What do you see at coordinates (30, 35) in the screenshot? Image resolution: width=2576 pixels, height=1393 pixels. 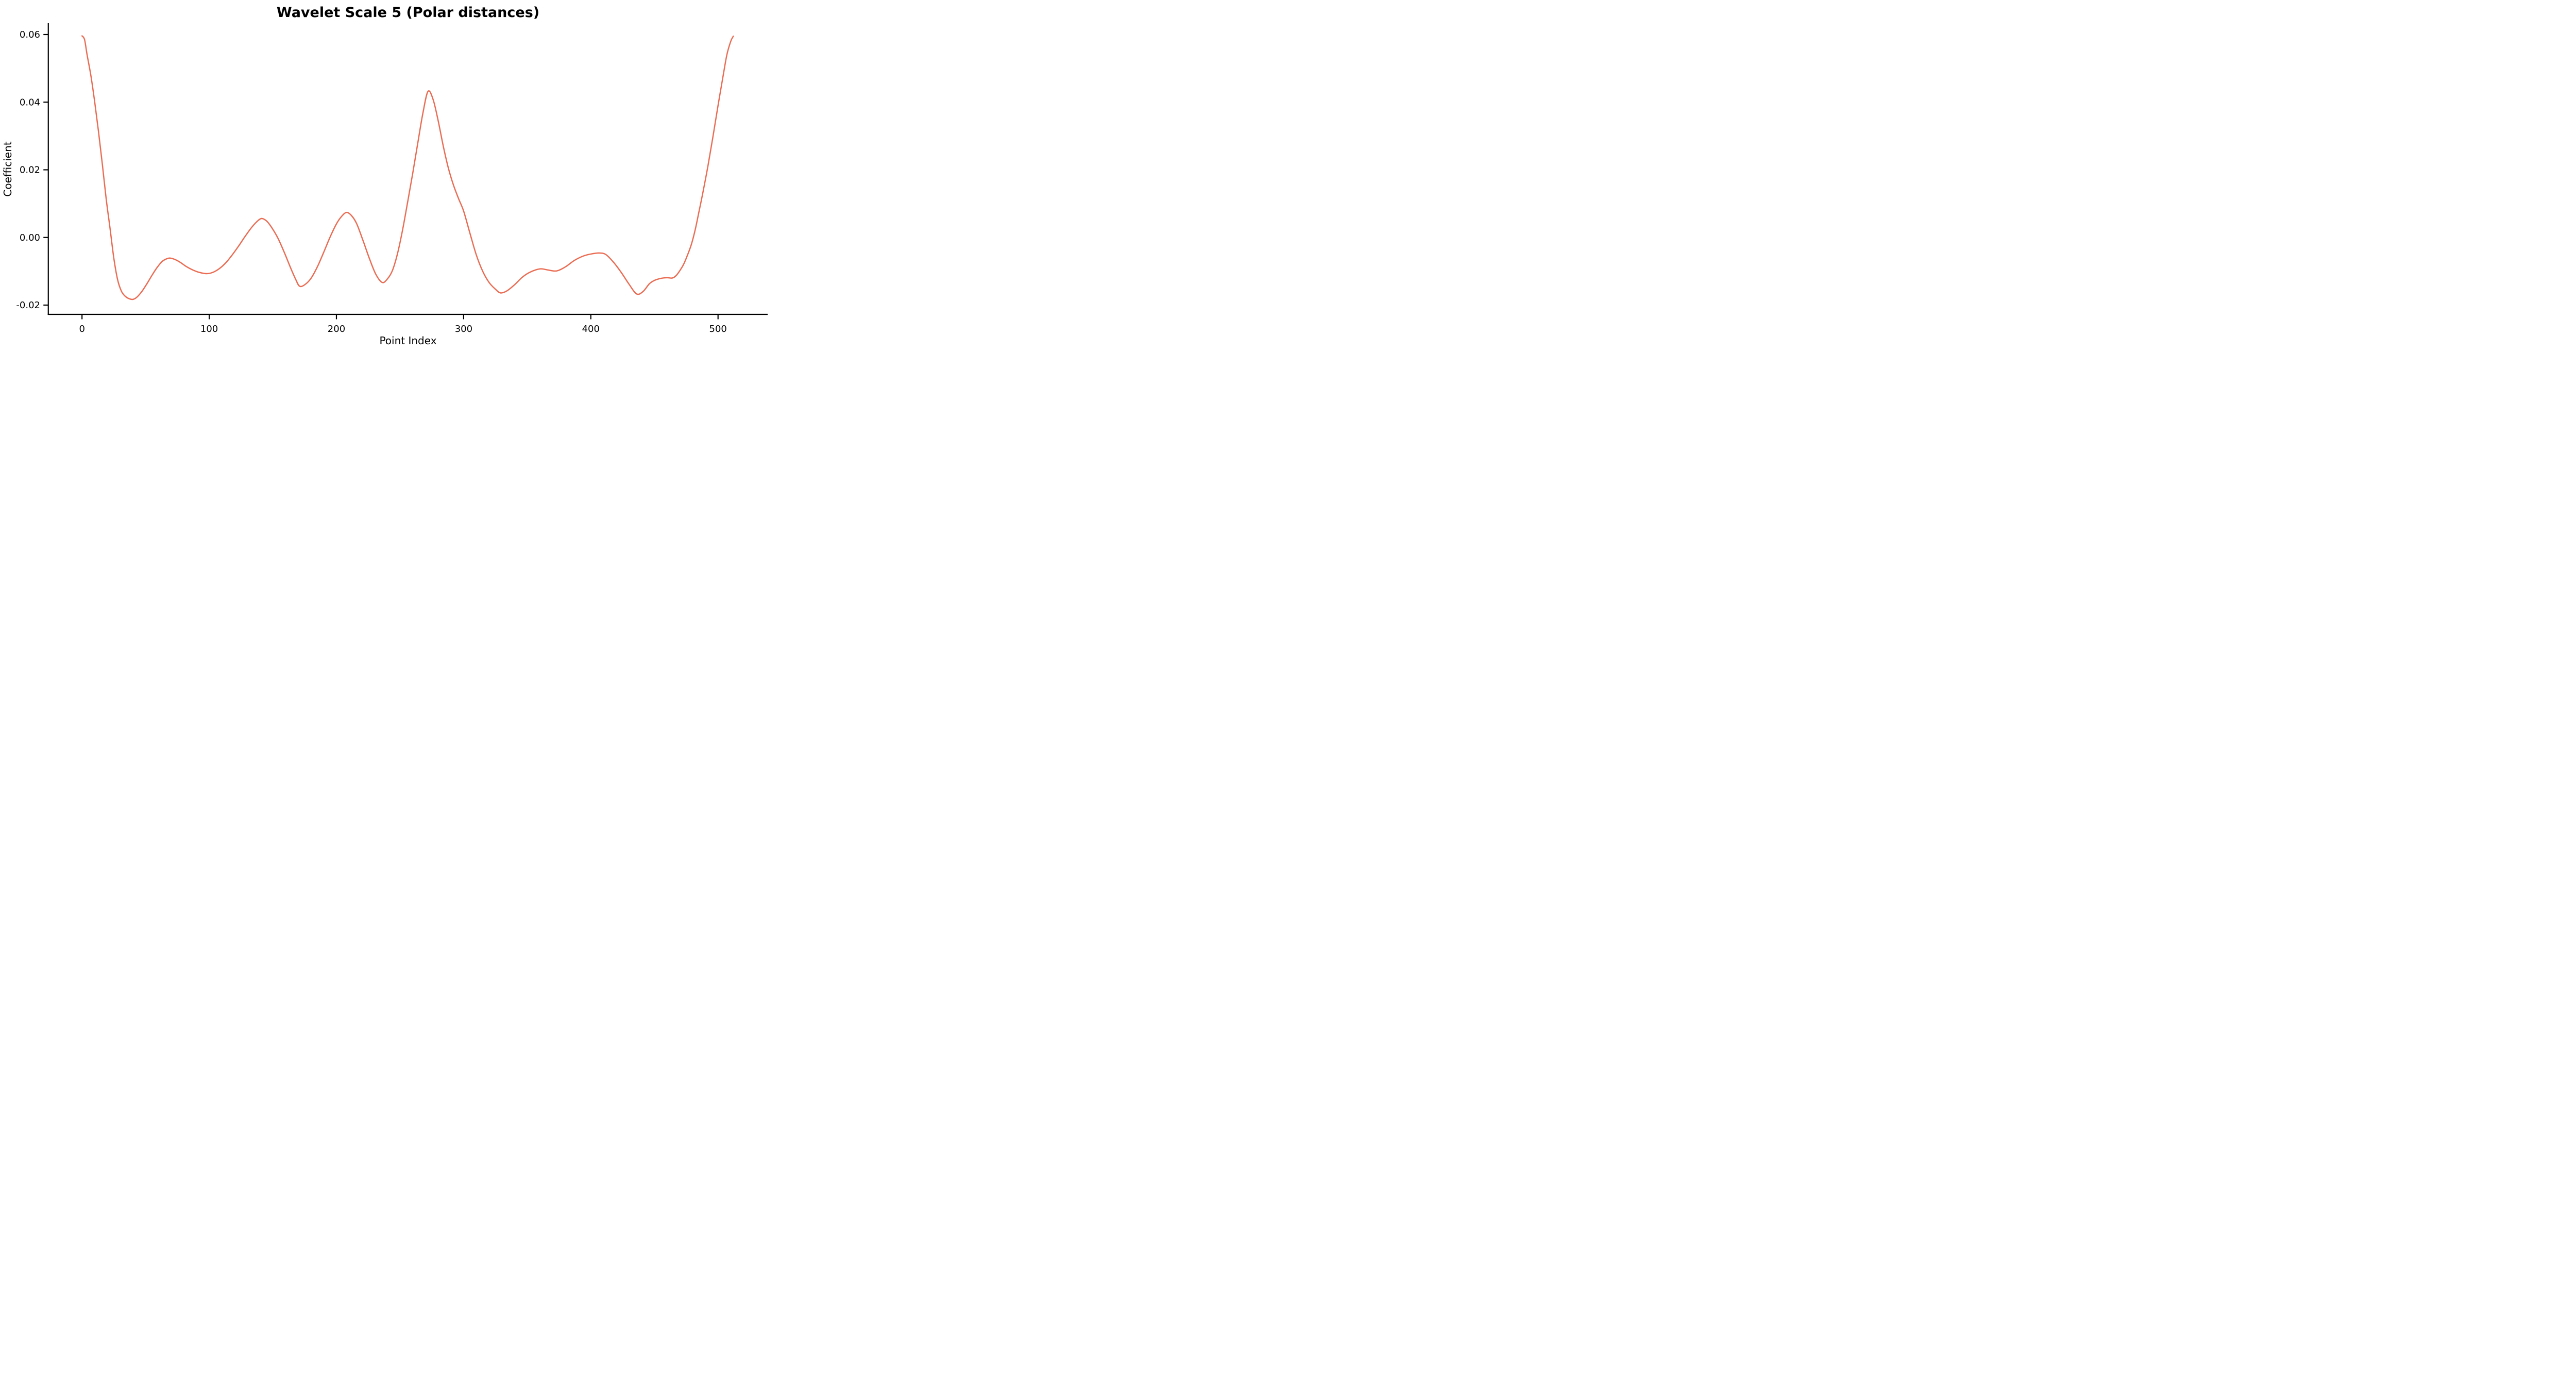 I see `y-tick-label: 0.06` at bounding box center [30, 35].